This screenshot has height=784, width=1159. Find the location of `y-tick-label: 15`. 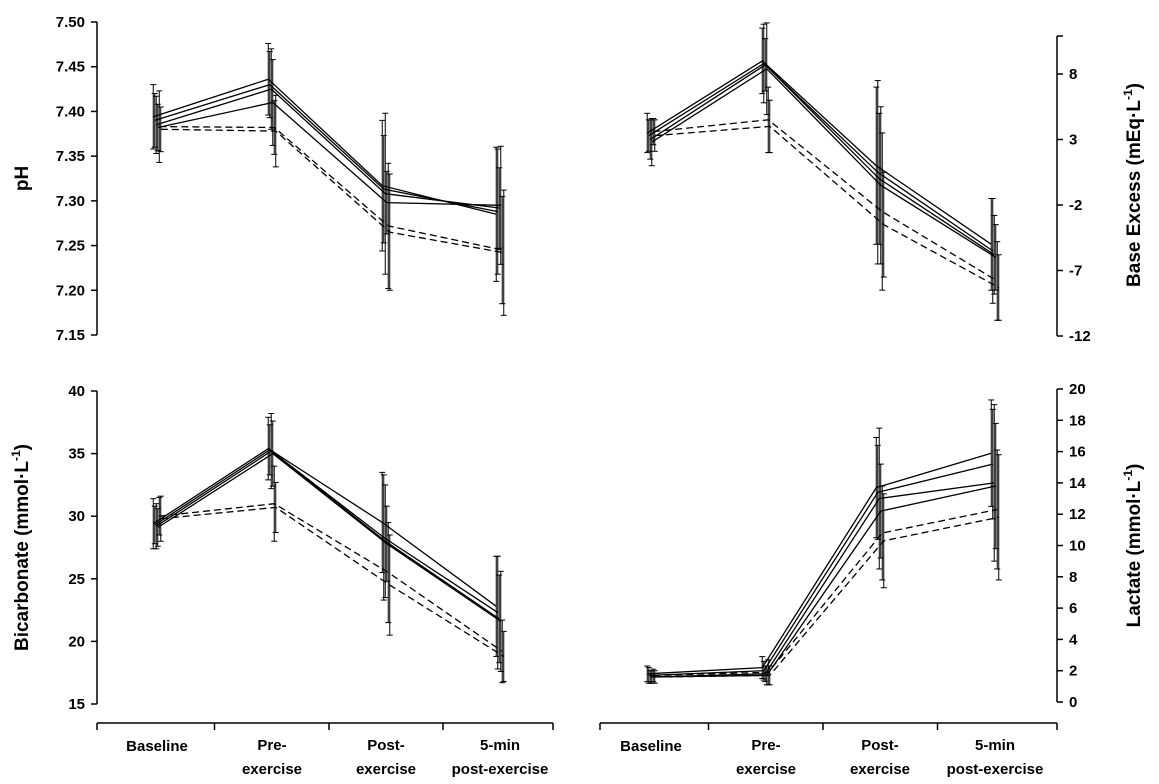

y-tick-label: 15 is located at coordinates (76, 704).